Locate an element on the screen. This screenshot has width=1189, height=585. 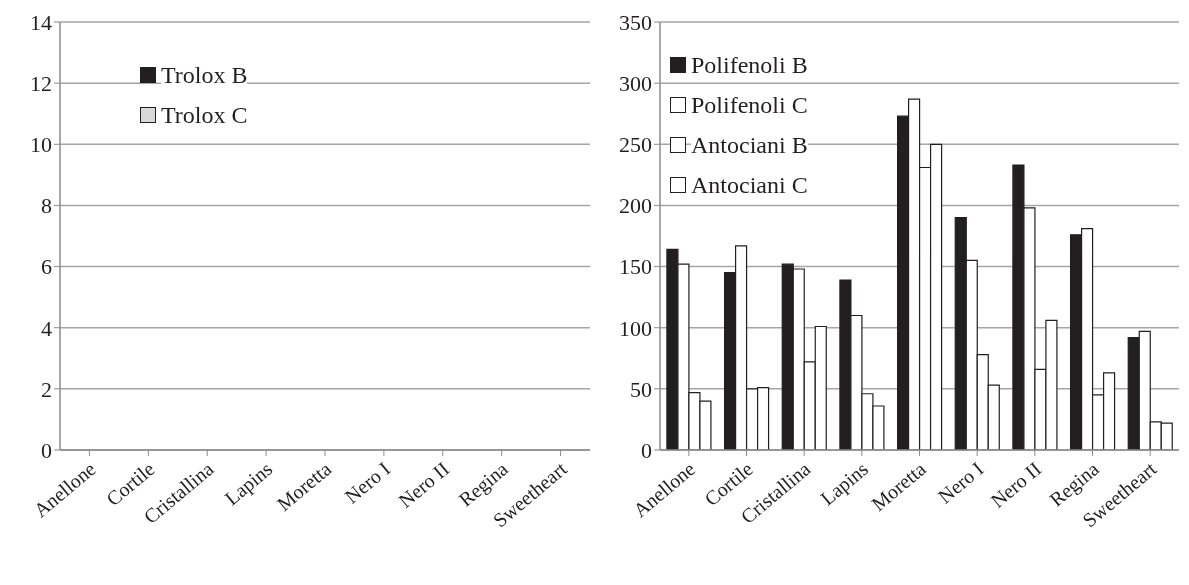
y-tick-label: 250 is located at coordinates (635, 145).